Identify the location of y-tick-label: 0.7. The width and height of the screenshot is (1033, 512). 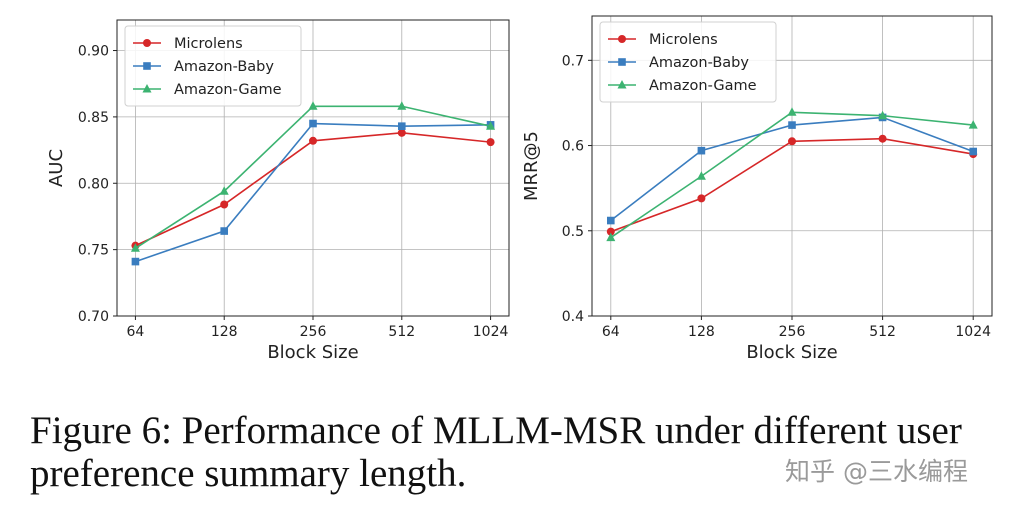
(573, 61).